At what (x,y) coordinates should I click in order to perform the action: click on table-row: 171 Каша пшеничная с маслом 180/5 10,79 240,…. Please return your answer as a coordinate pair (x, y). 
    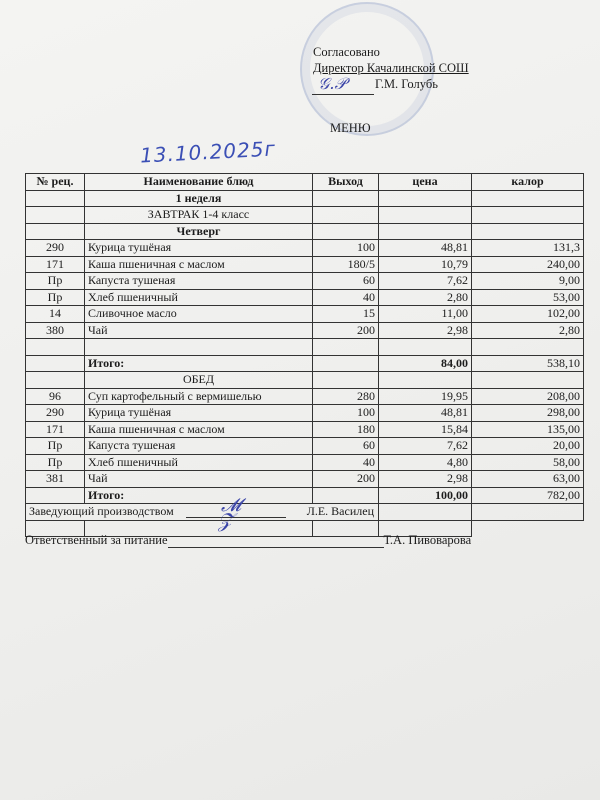
    Looking at the image, I should click on (304, 264).